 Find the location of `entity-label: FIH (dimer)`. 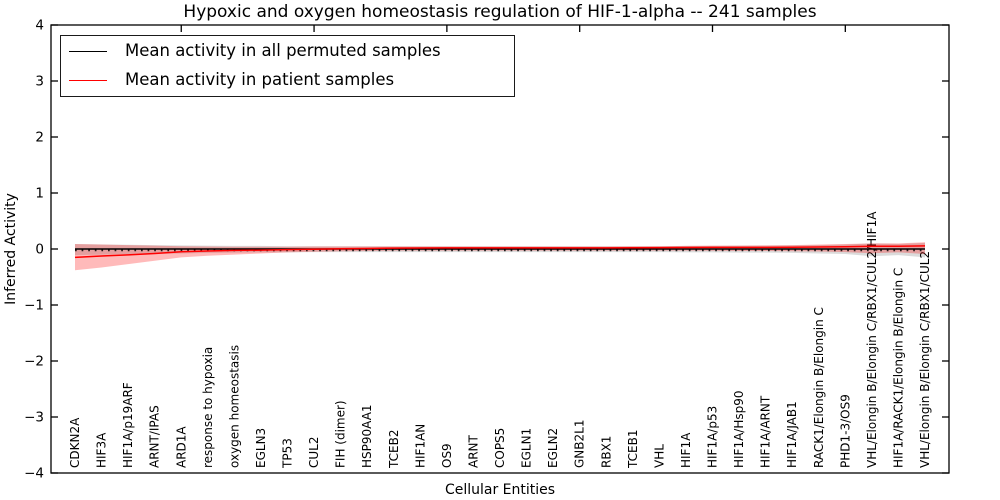

entity-label: FIH (dimer) is located at coordinates (341, 434).